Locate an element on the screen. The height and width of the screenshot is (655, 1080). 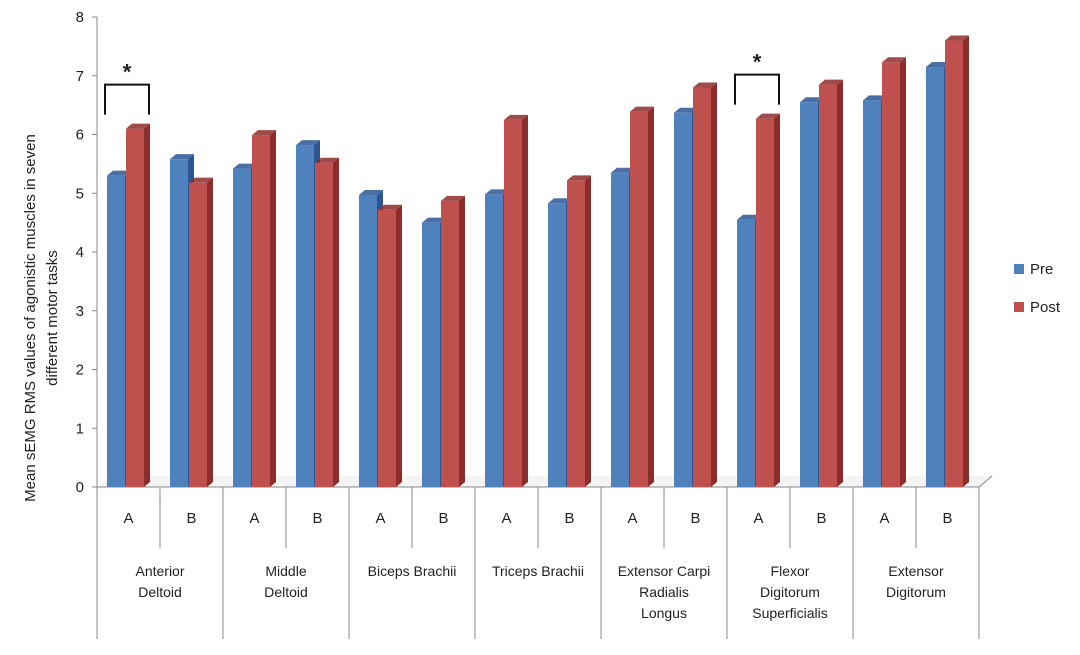
floor-edge is located at coordinates (985, 481).